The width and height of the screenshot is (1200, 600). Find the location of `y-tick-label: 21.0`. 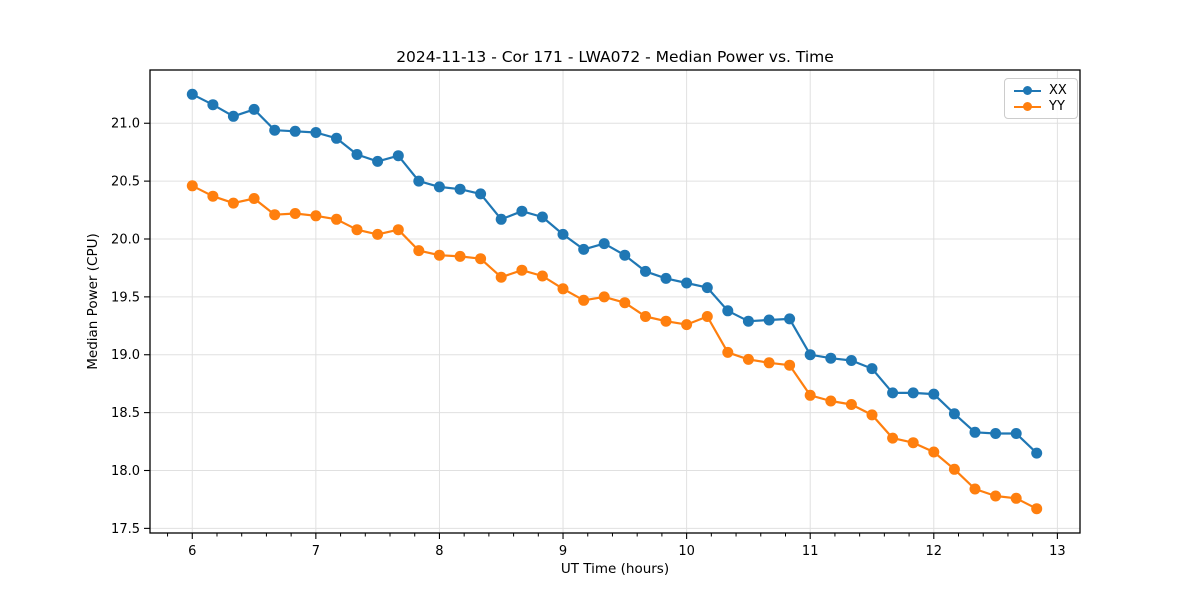

y-tick-label: 21.0 is located at coordinates (125, 124).